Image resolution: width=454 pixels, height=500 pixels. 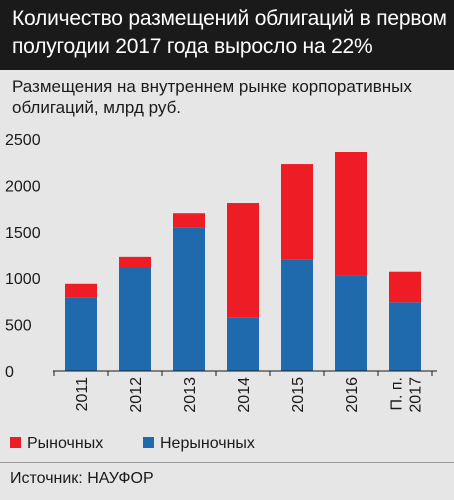 I want to click on y-tick-label: 2000, so click(x=23, y=186).